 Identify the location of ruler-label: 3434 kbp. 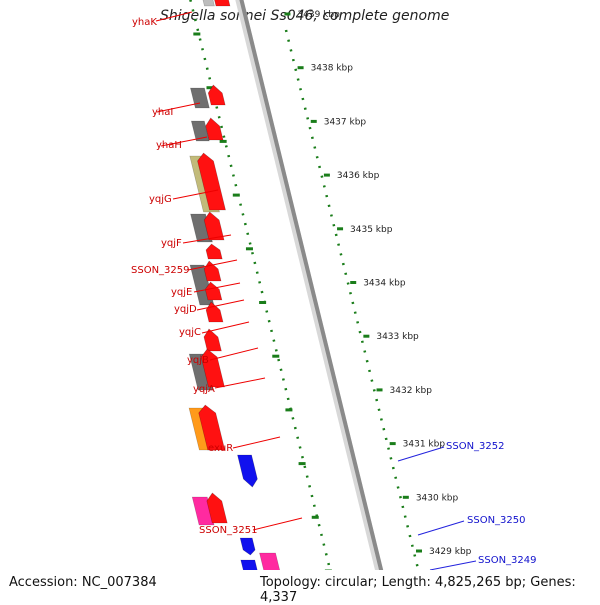
(384, 284).